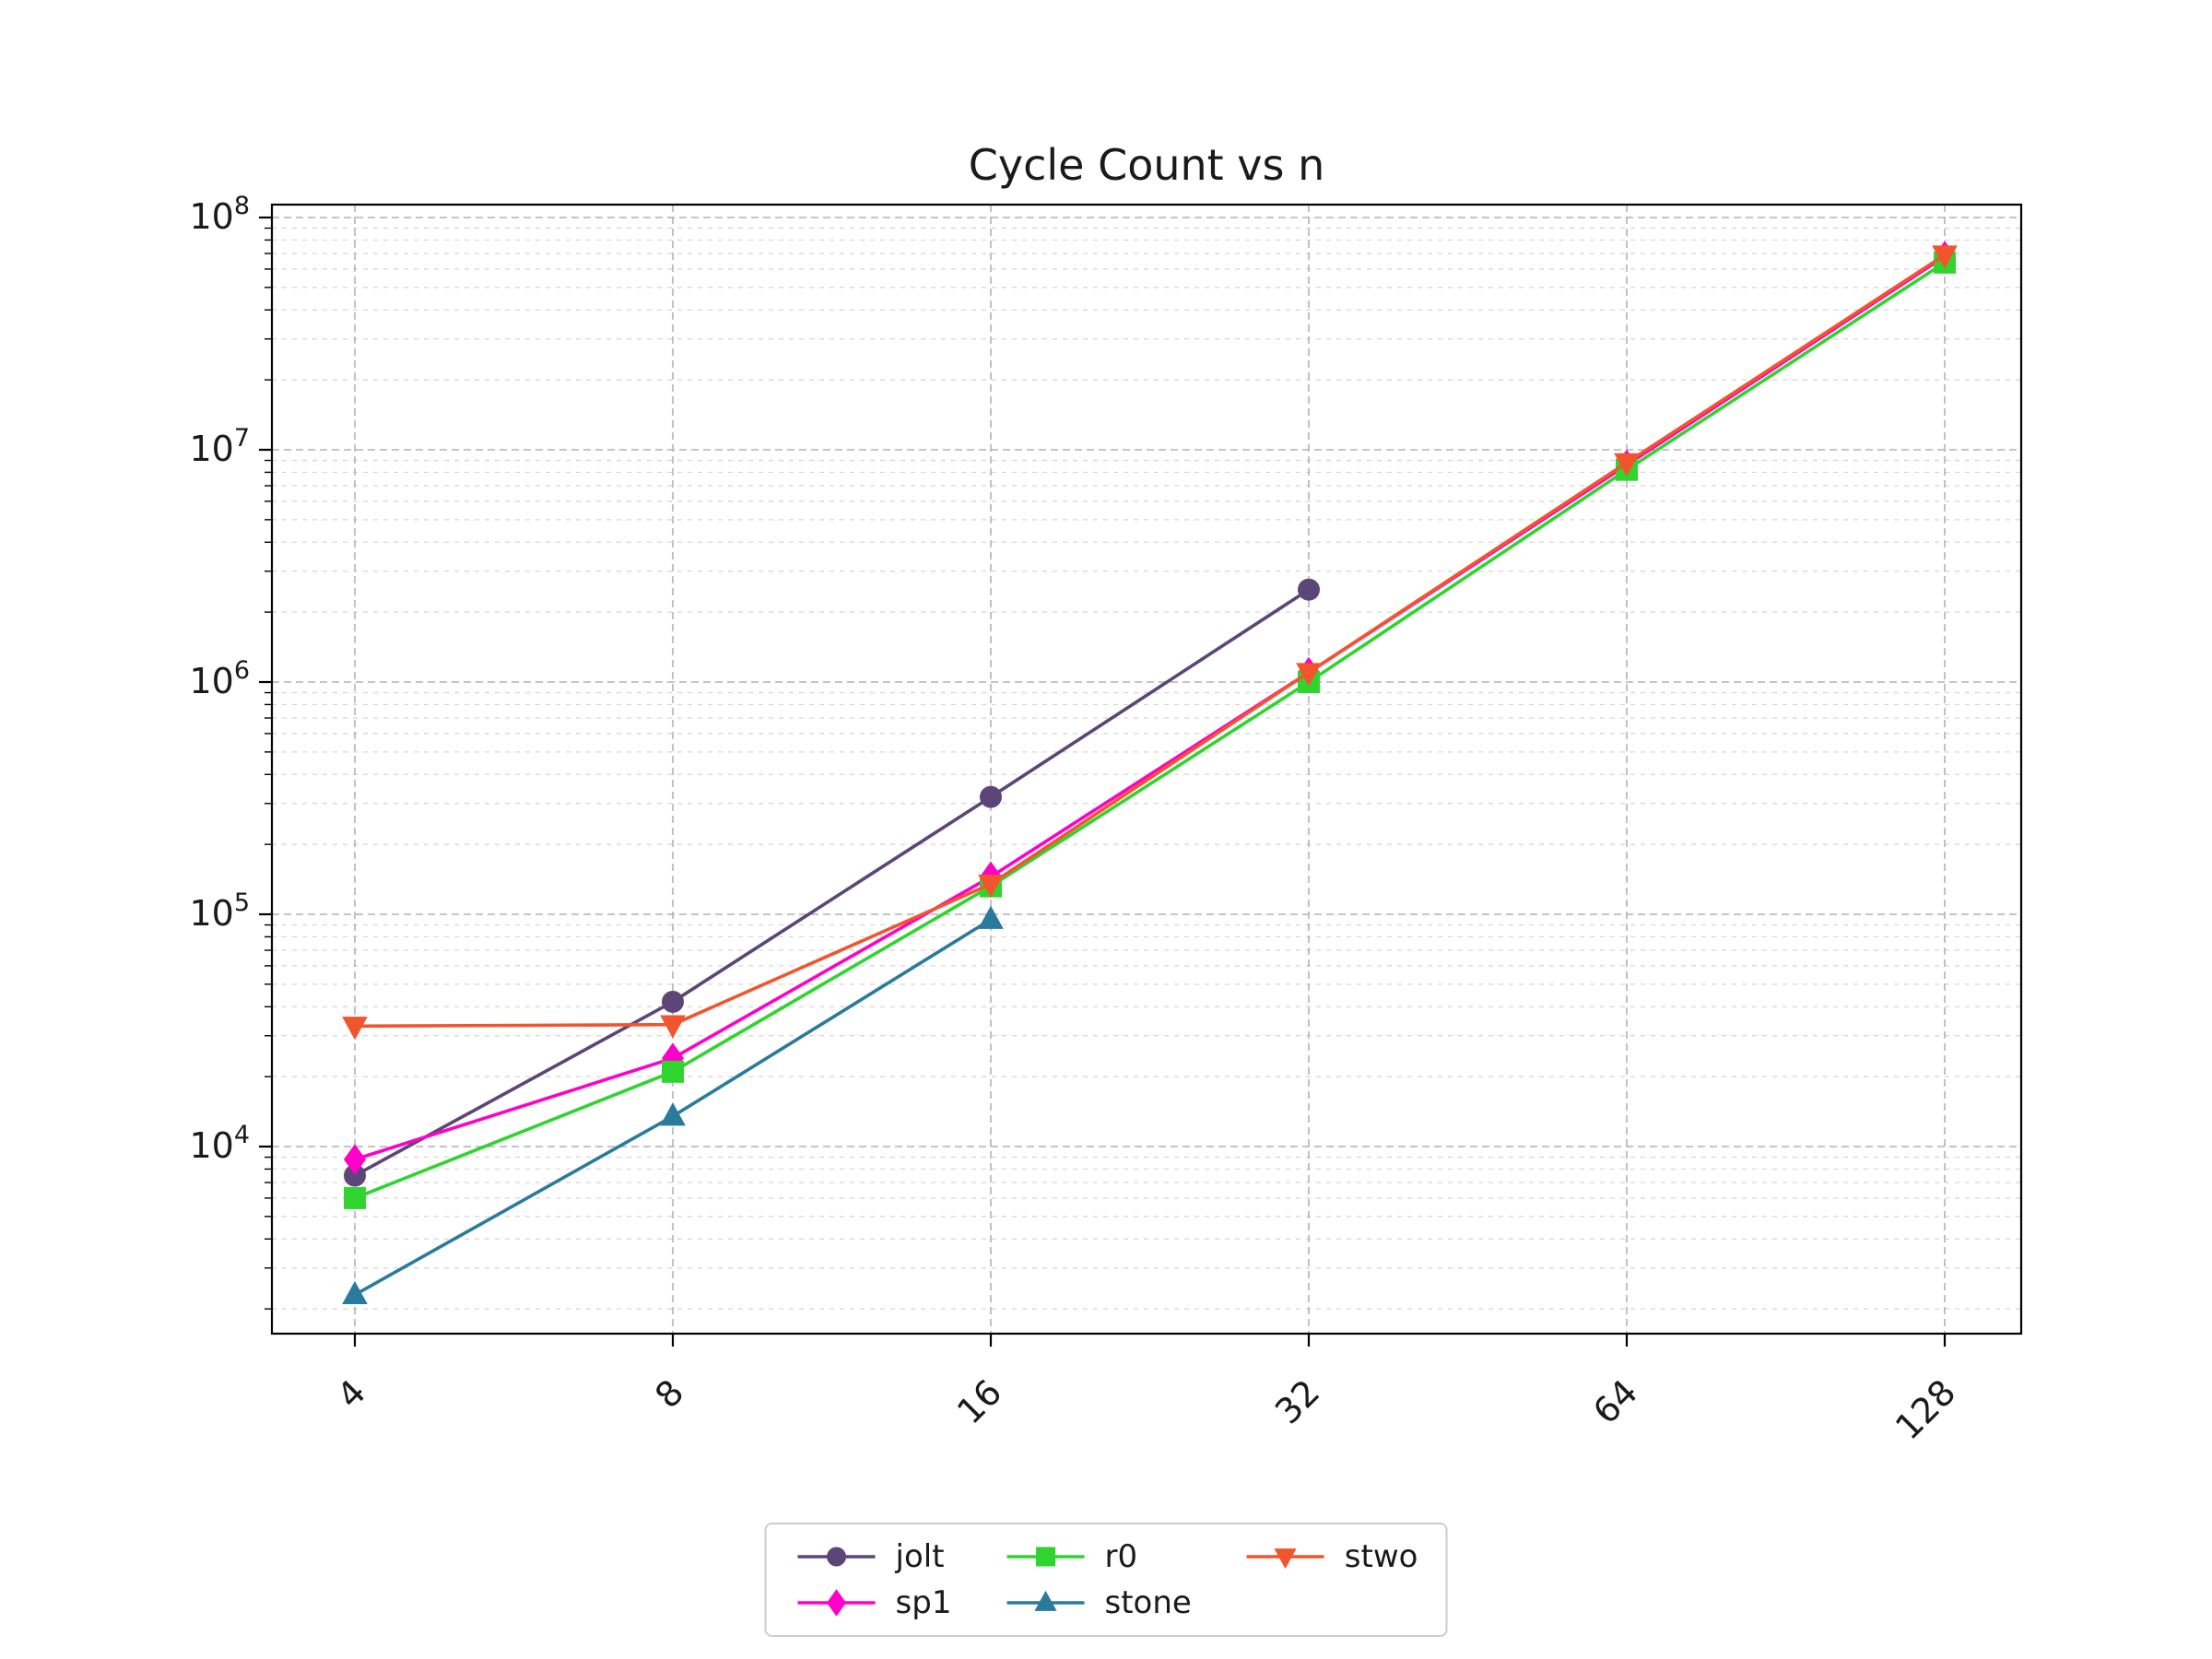  I want to click on y-axis-tick-label: 106, so click(219, 678).